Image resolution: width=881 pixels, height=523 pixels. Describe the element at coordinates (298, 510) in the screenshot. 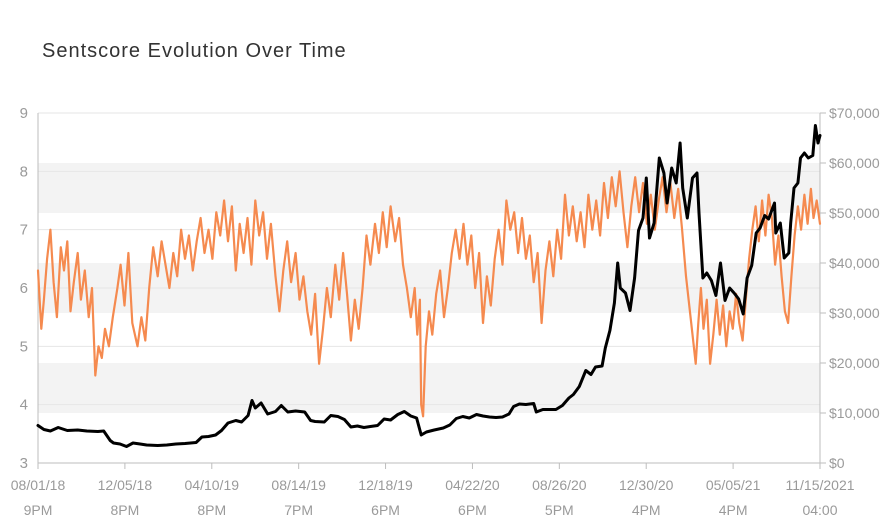

I see `x-tick-time: 7PM` at that location.